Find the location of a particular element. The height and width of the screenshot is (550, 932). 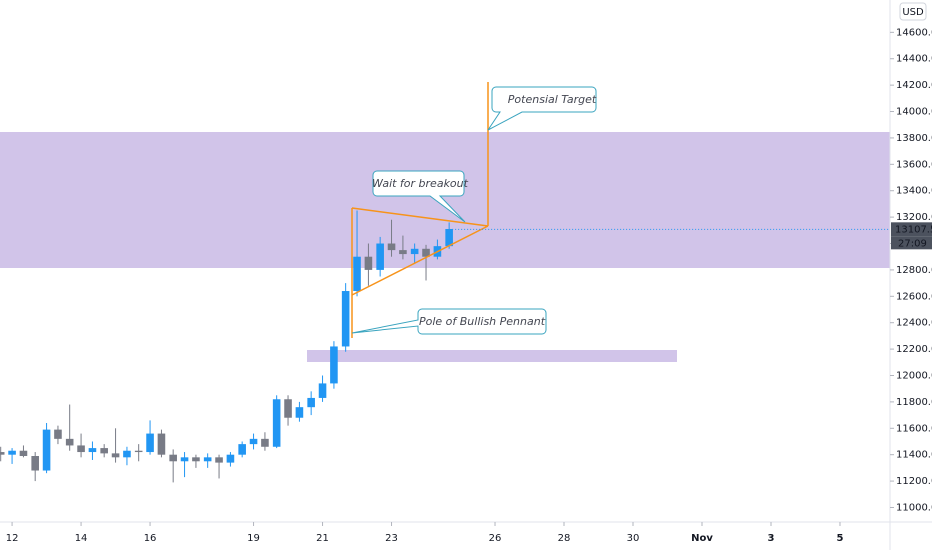

last-price-badge is located at coordinates (911, 229).